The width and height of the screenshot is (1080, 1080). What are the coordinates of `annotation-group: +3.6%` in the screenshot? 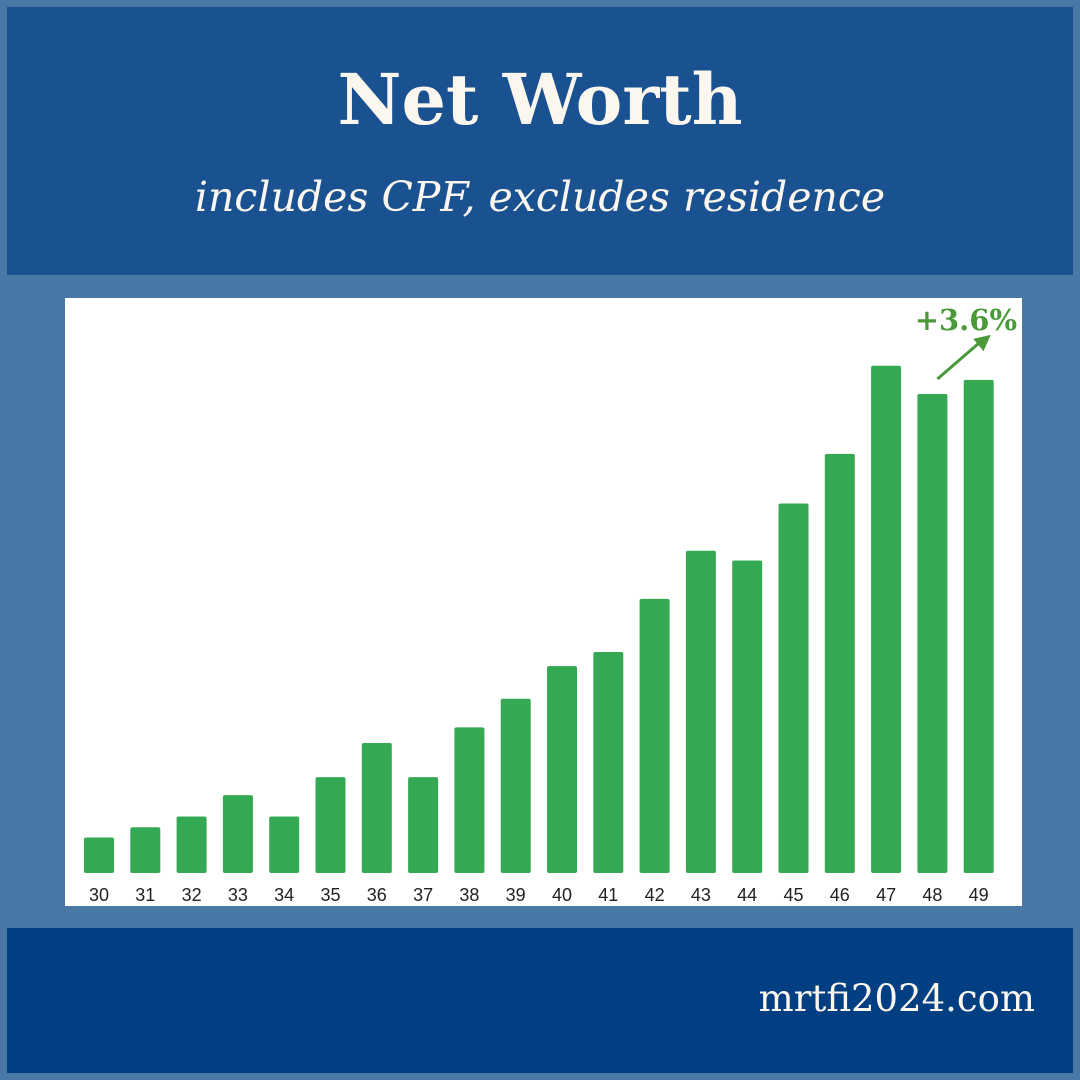 It's located at (966, 342).